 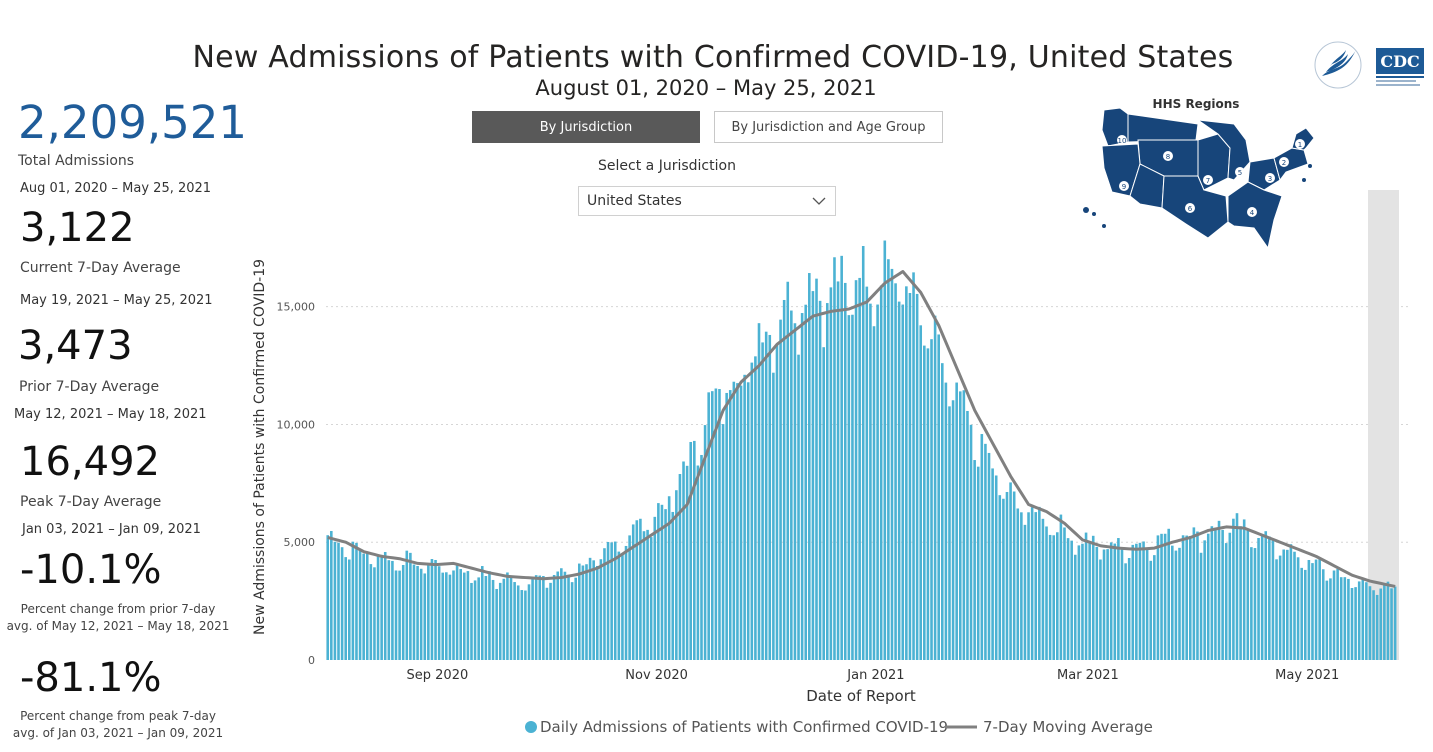 I want to click on y-axis-ticks: 0 5,000 10,000 15,000, so click(x=296, y=484).